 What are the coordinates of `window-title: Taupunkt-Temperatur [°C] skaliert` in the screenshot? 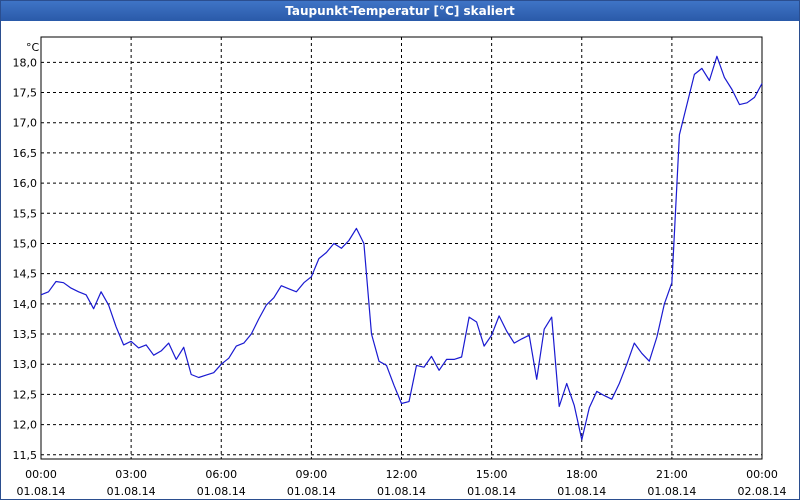 It's located at (400, 11).